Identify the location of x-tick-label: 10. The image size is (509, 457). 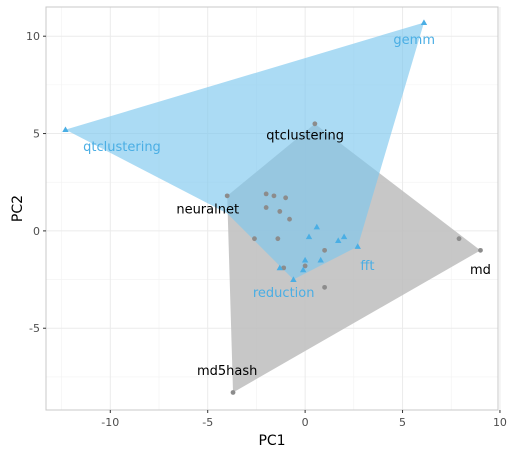
(500, 422).